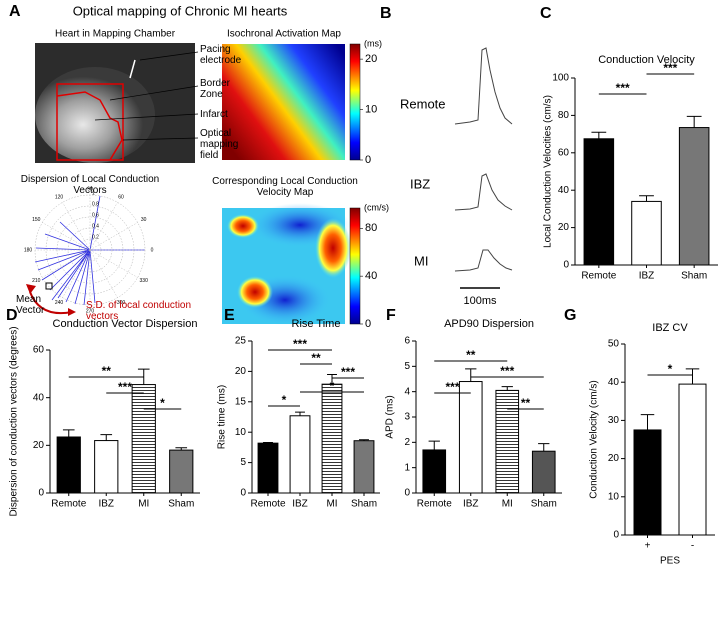 Image resolution: width=728 pixels, height=632 pixels. I want to click on photo-title: Heart in Mapping Chamber, so click(115, 34).